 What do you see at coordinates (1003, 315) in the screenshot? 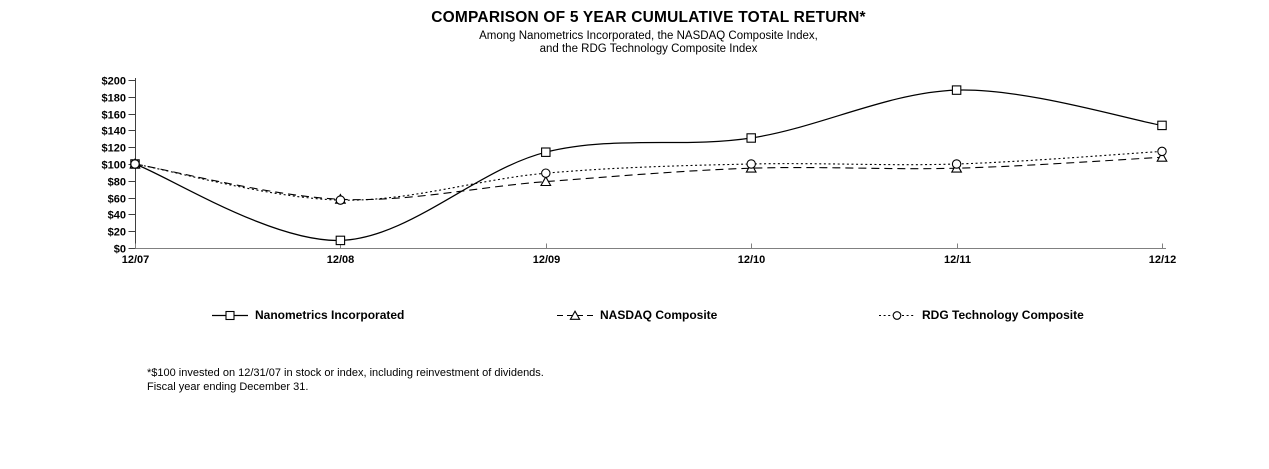
I see `legend-label: RDG Technology Composite` at bounding box center [1003, 315].